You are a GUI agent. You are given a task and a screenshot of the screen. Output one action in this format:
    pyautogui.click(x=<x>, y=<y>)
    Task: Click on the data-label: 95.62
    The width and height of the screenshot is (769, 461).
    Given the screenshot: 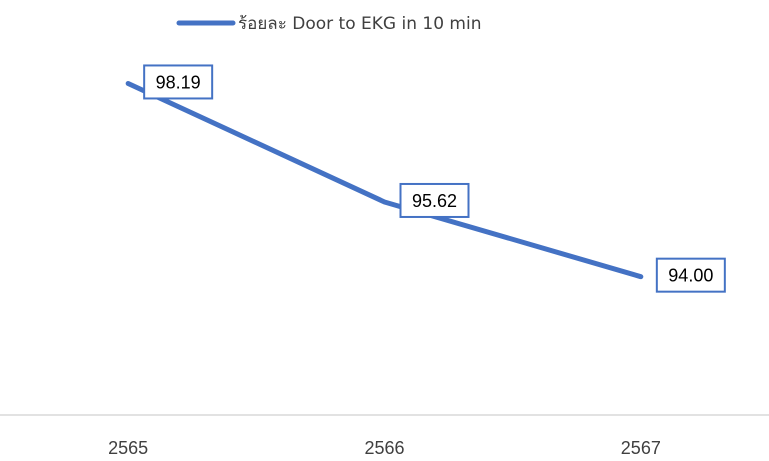 What is the action you would take?
    pyautogui.click(x=434, y=200)
    